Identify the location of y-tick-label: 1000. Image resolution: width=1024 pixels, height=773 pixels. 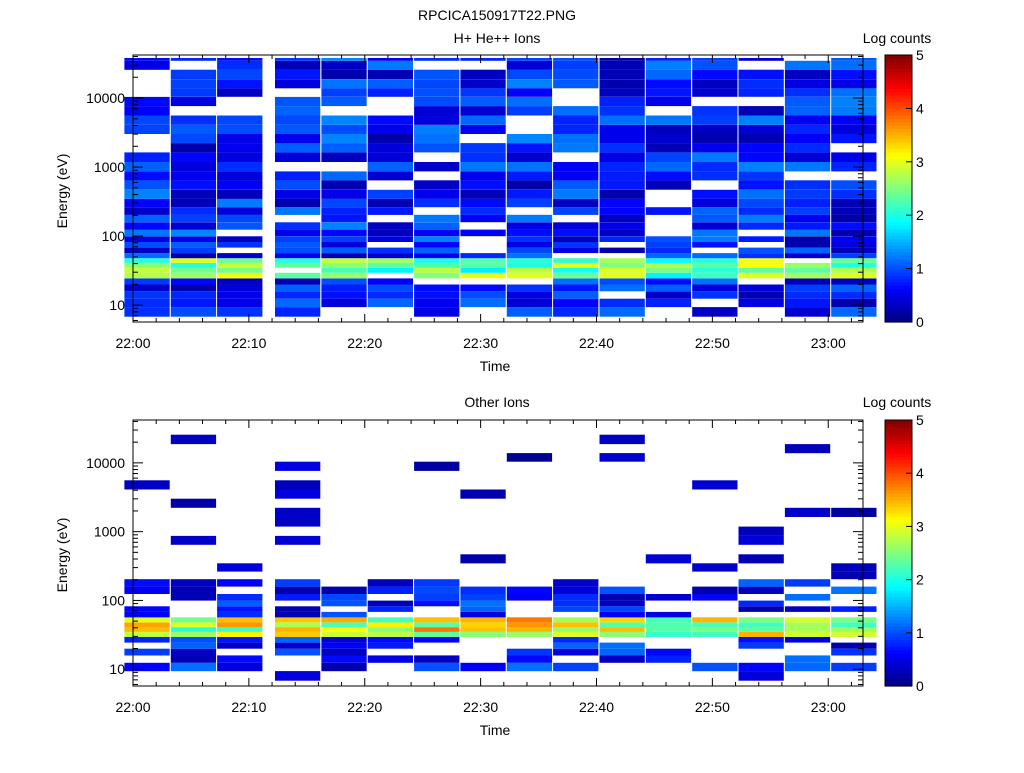
(109, 167).